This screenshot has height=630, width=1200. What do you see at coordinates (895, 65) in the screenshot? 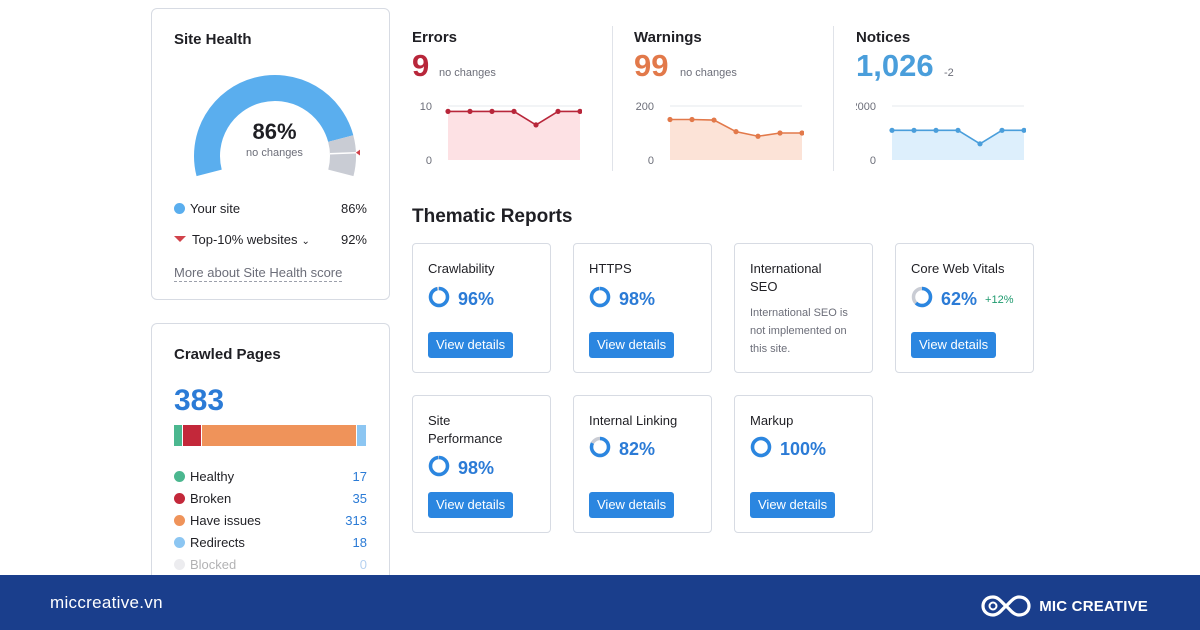
I see `notices-value: 1,026` at bounding box center [895, 65].